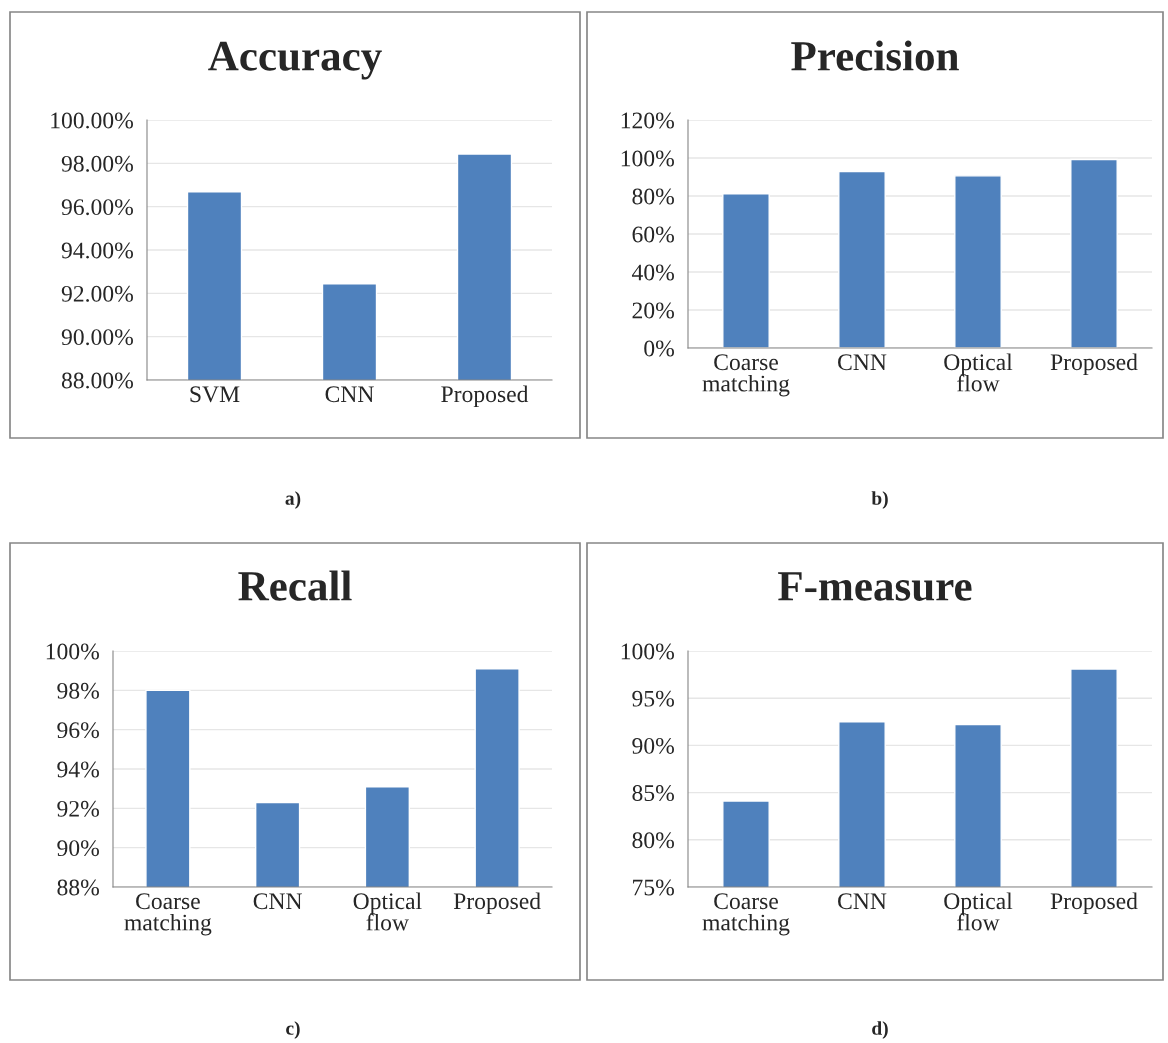 This screenshot has height=1043, width=1168. What do you see at coordinates (97, 293) in the screenshot?
I see `y-tick-label: 92.00%` at bounding box center [97, 293].